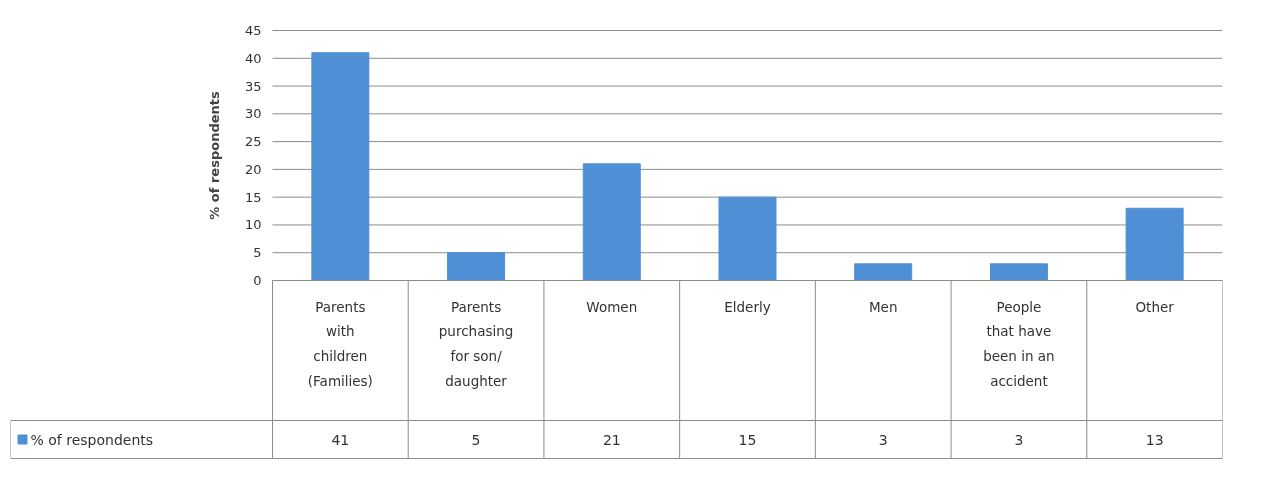 This screenshot has width=1273, height=483. I want to click on y-tick-label: 5, so click(257, 253).